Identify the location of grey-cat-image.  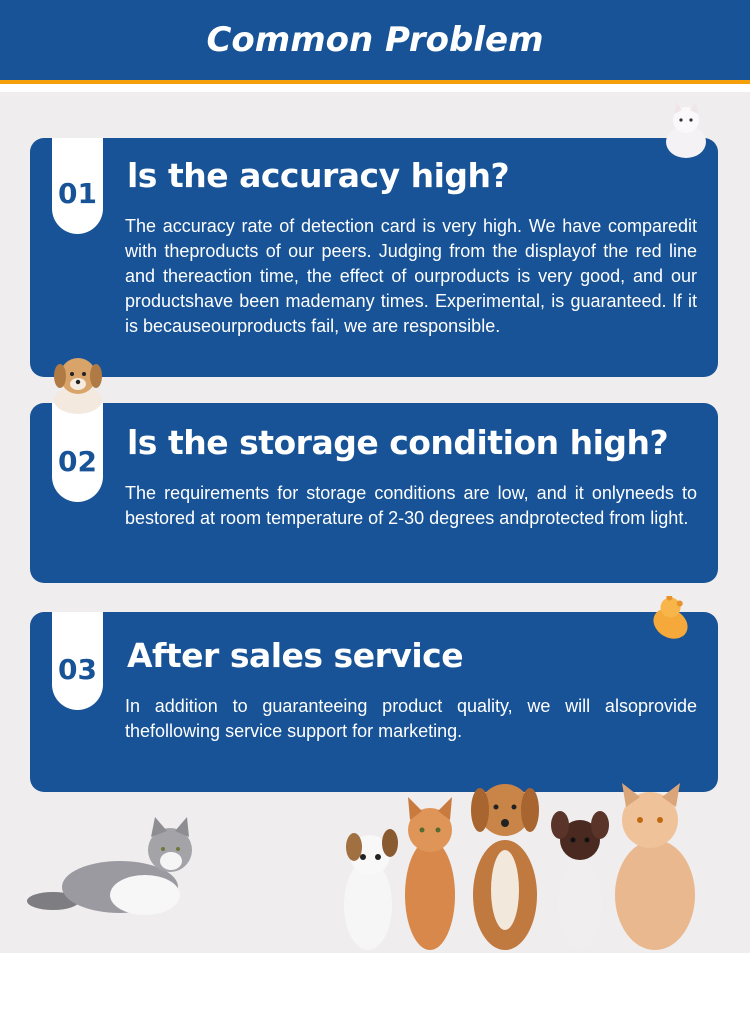
(109, 866).